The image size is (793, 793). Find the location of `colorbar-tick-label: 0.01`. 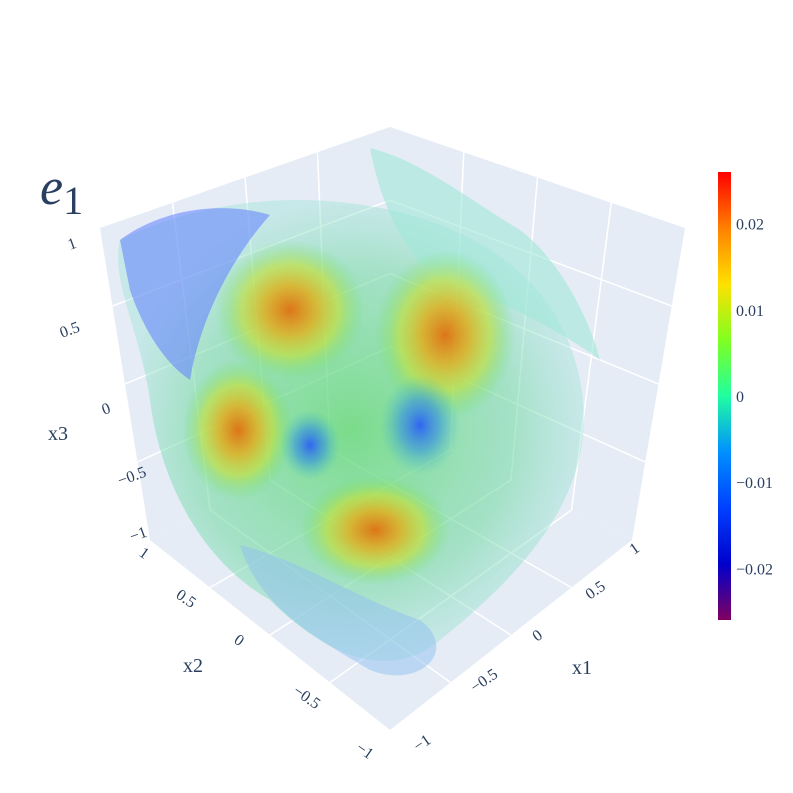

colorbar-tick-label: 0.01 is located at coordinates (750, 311).